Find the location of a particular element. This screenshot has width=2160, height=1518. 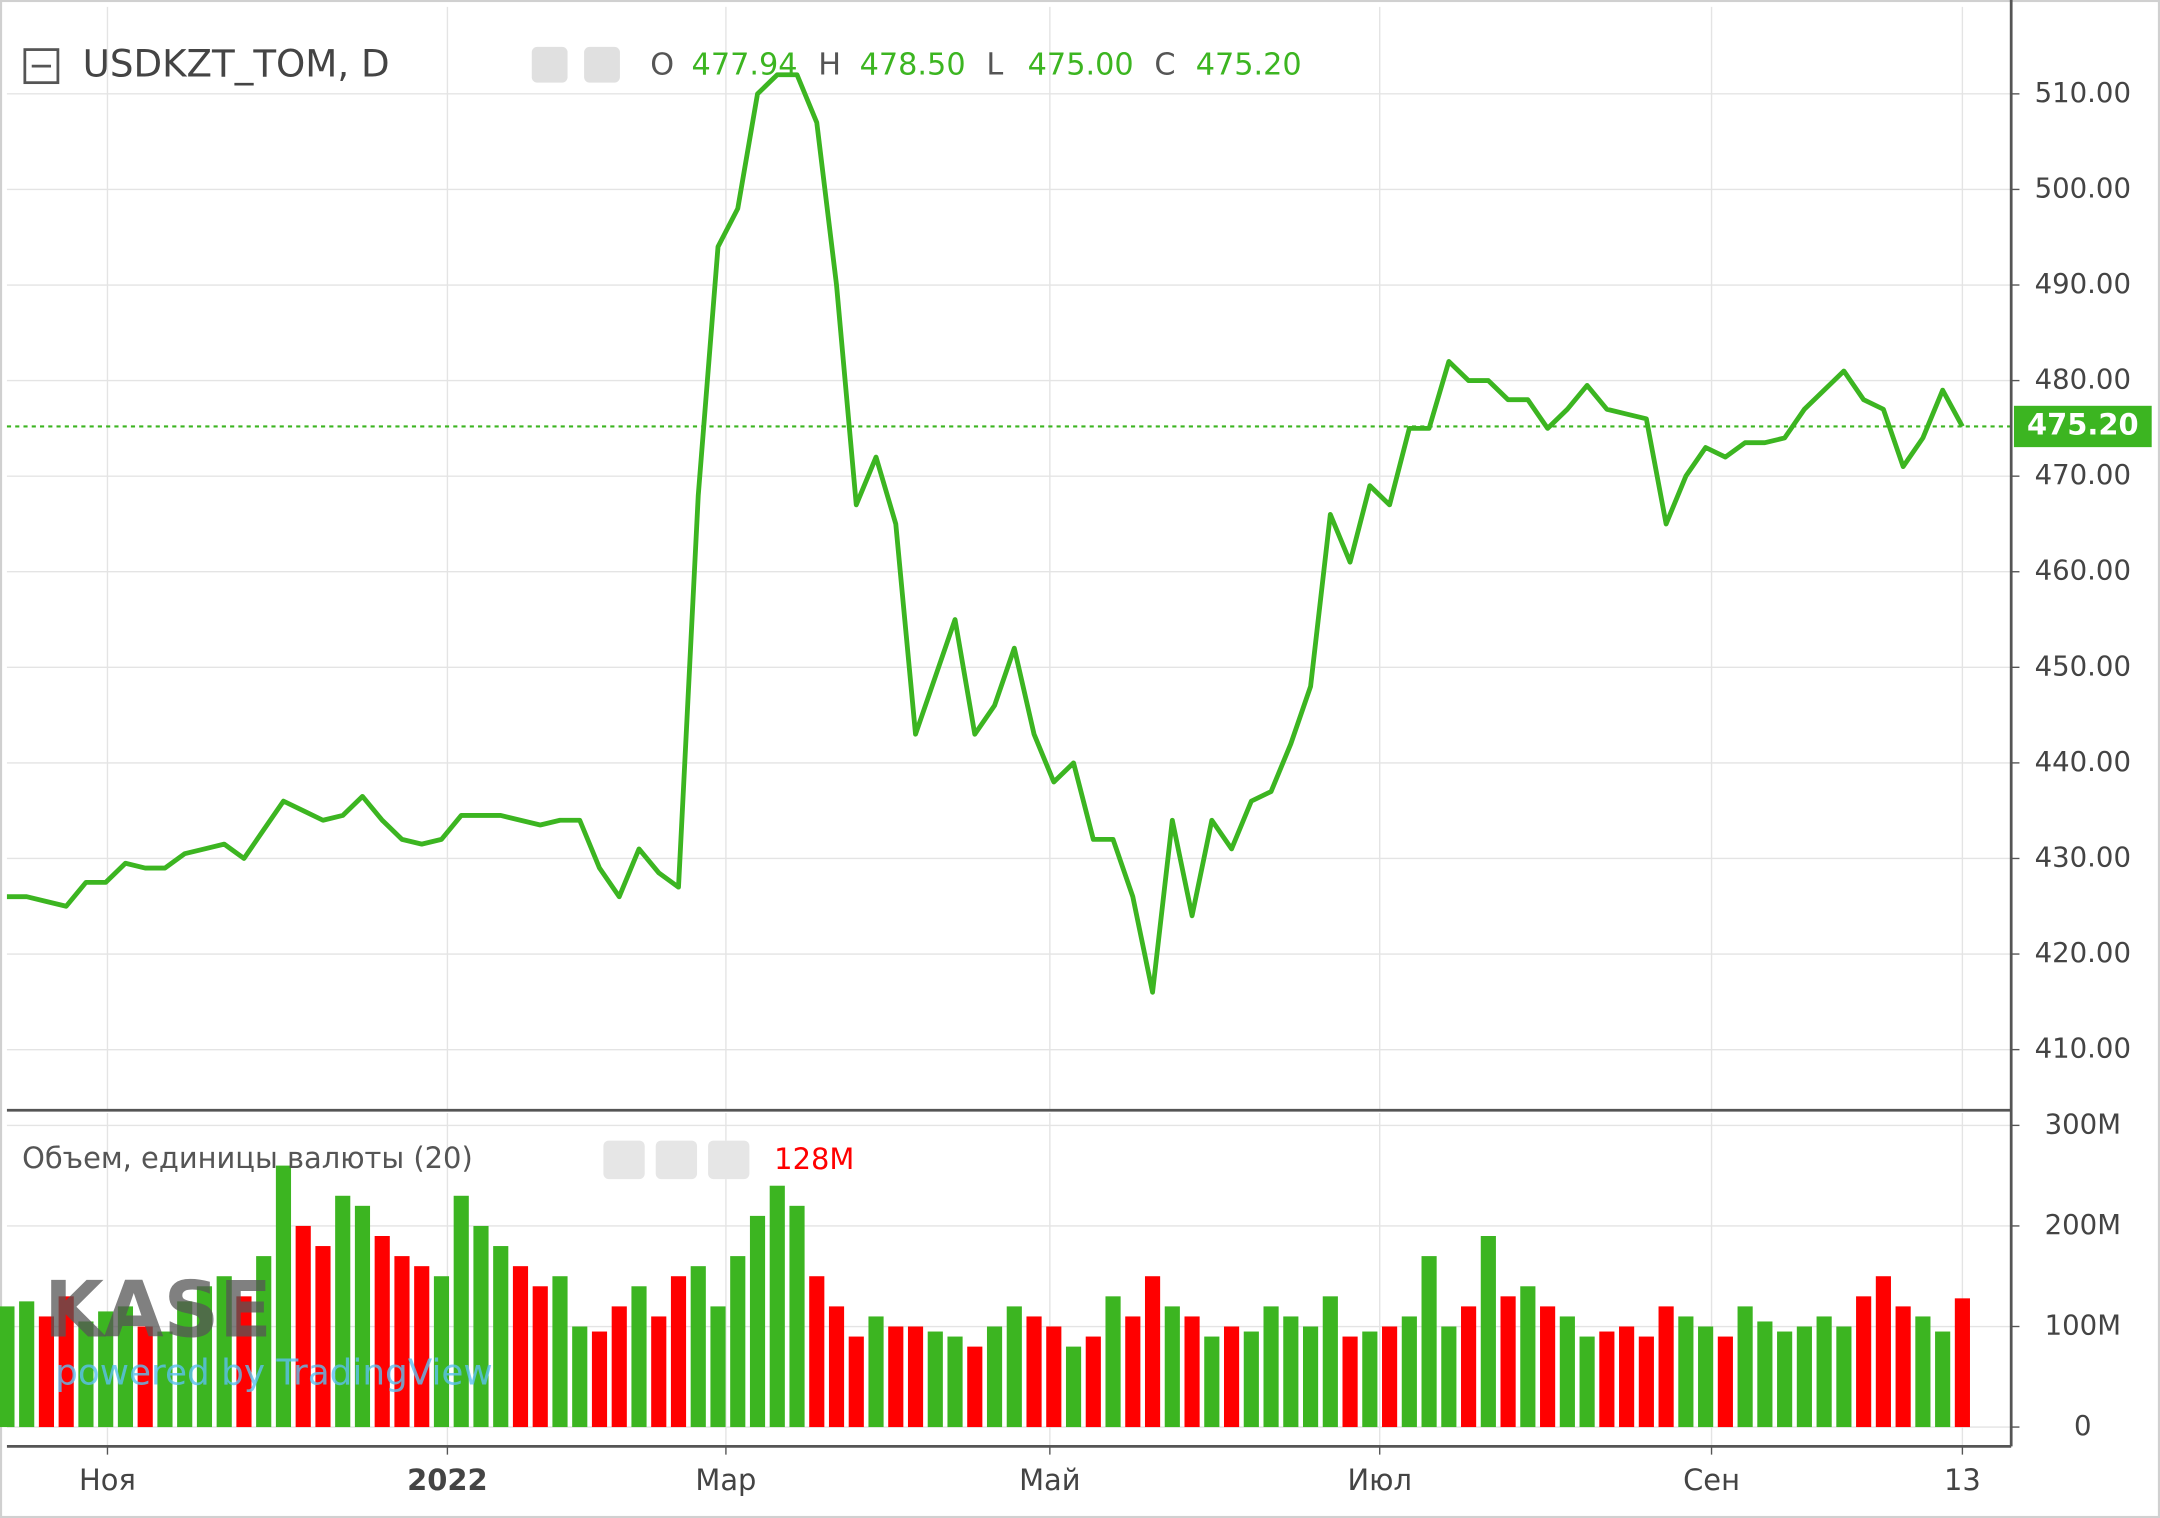

ohlc-key: C is located at coordinates (1164, 65).